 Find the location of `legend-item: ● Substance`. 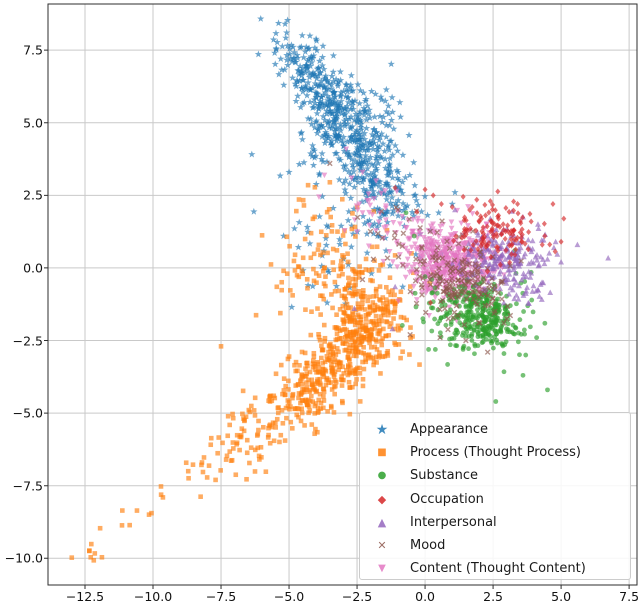

legend-item: ● Substance is located at coordinates (499, 475).